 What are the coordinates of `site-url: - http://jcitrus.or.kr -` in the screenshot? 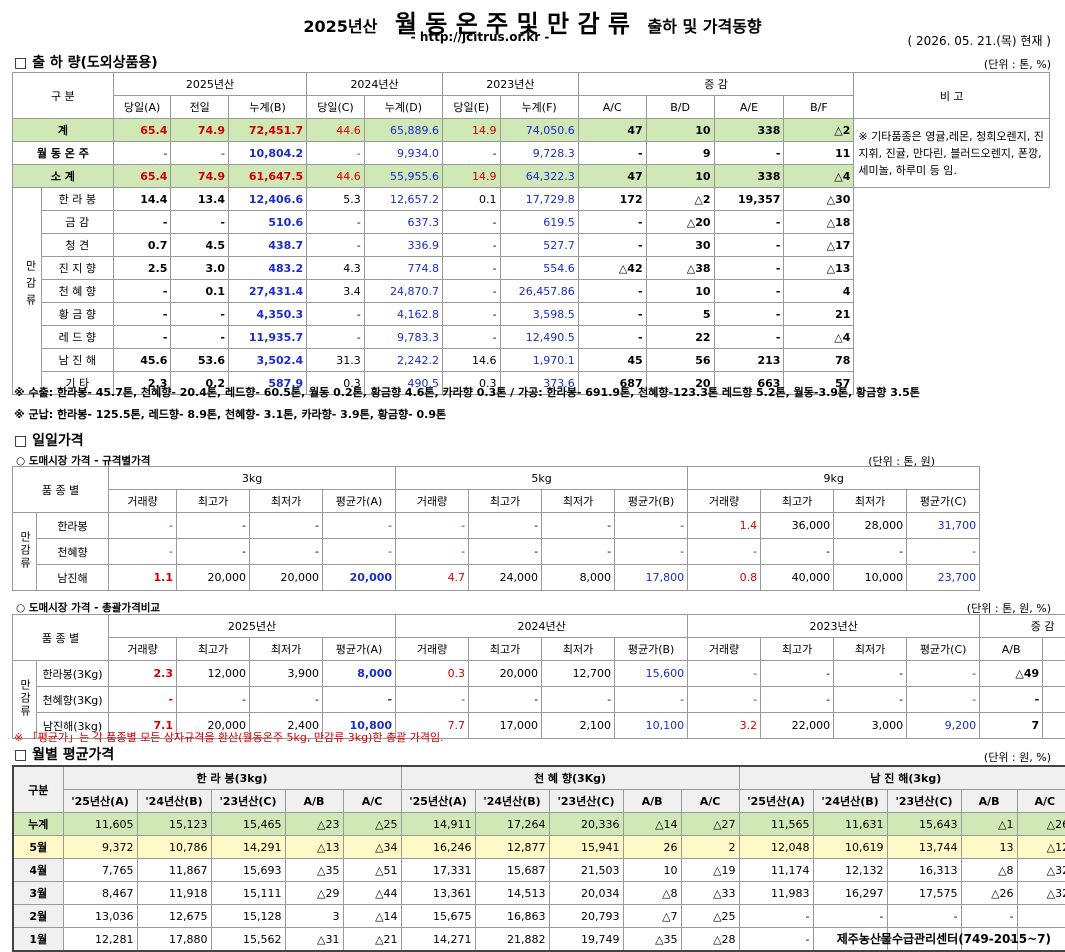 It's located at (480, 37).